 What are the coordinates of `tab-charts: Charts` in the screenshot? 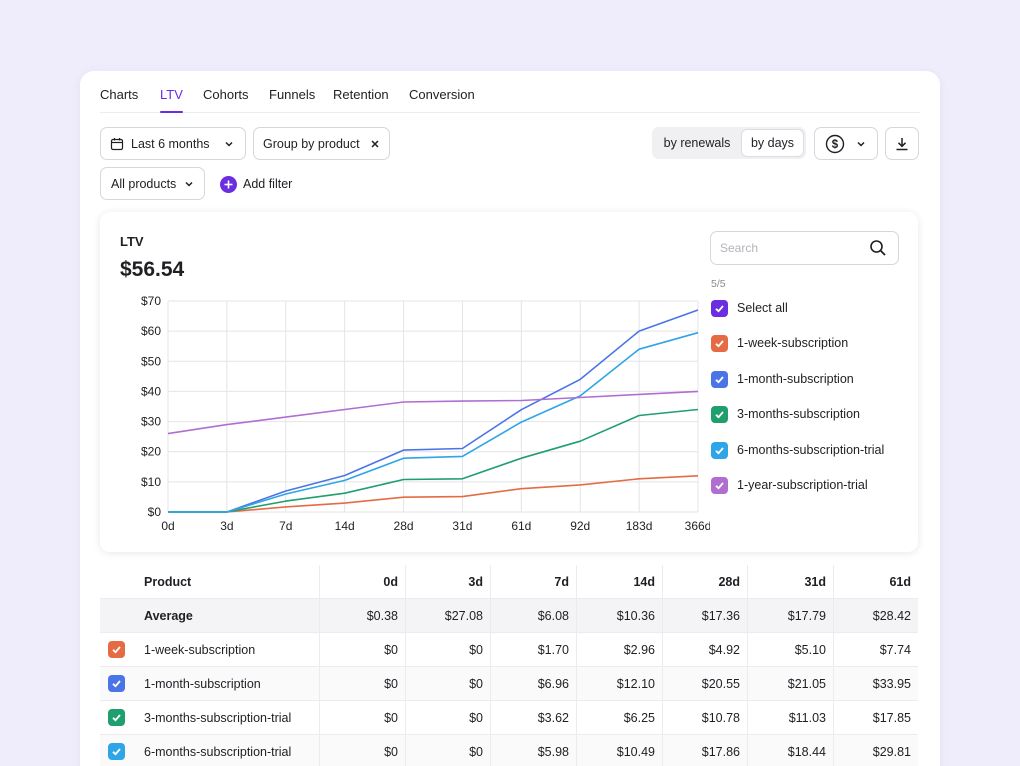 It's located at (119, 94).